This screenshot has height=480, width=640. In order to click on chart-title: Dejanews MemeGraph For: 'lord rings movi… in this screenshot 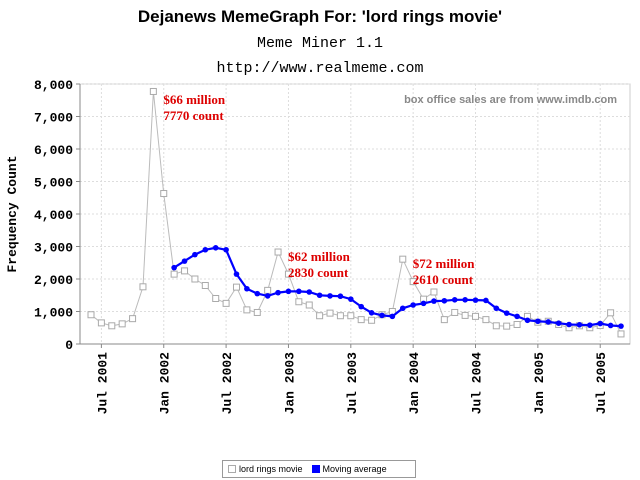, I will do `click(320, 16)`.